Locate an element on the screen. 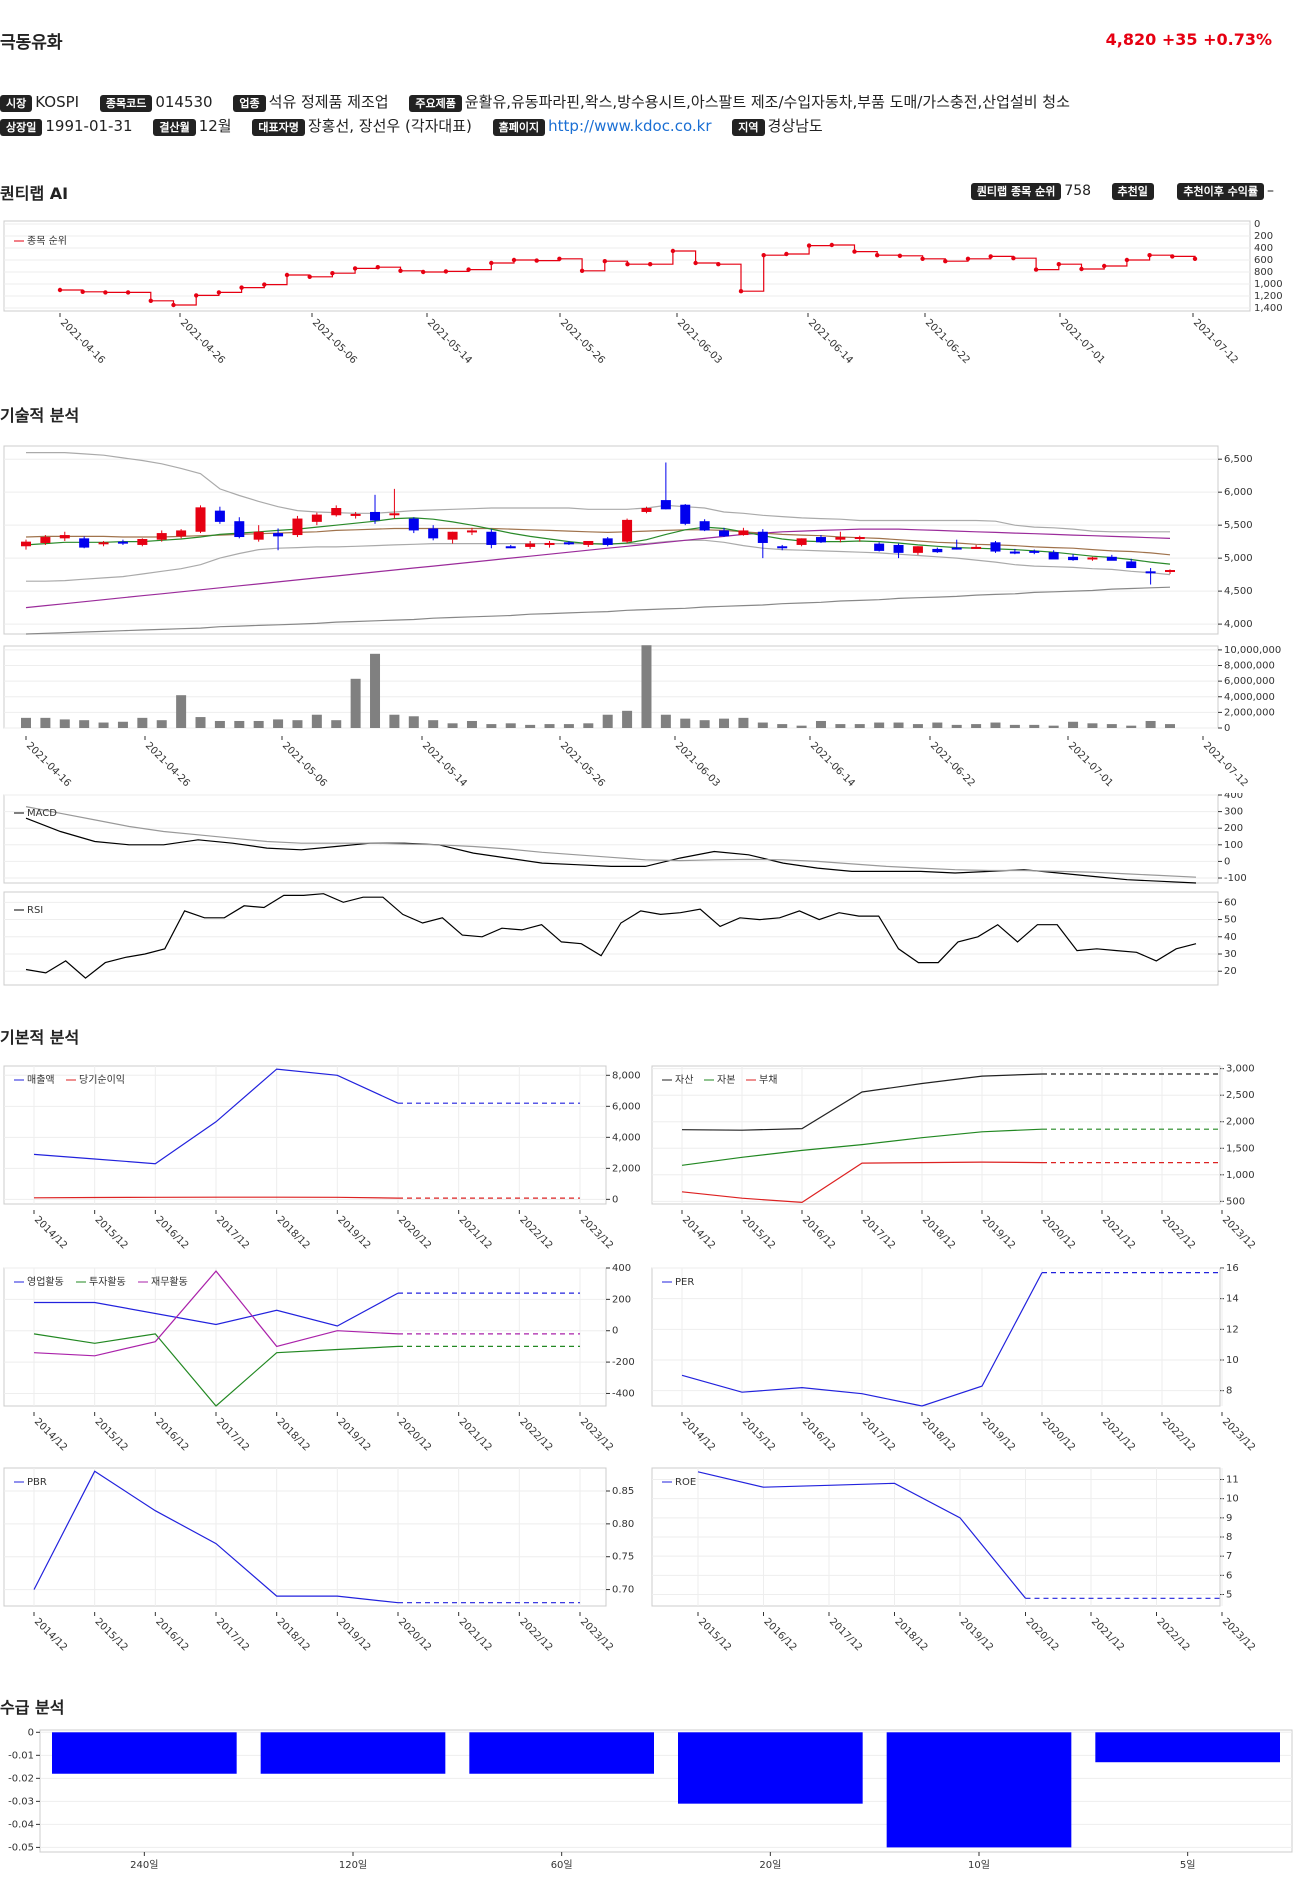  x-tick-label: 2021-05-14 is located at coordinates (444, 764).